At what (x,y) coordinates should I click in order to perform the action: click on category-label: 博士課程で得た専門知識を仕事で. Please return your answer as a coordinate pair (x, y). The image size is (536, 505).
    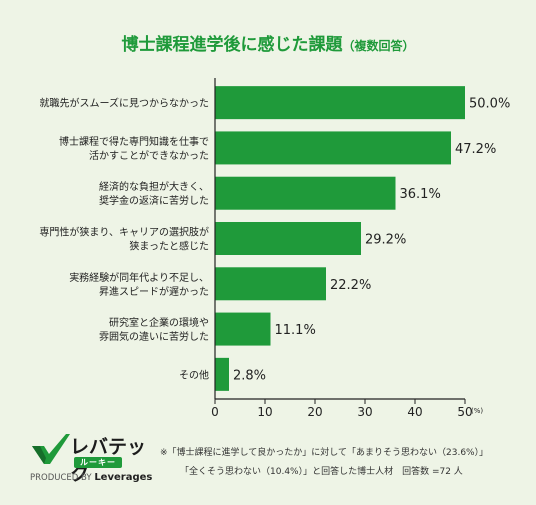
    Looking at the image, I should click on (134, 141).